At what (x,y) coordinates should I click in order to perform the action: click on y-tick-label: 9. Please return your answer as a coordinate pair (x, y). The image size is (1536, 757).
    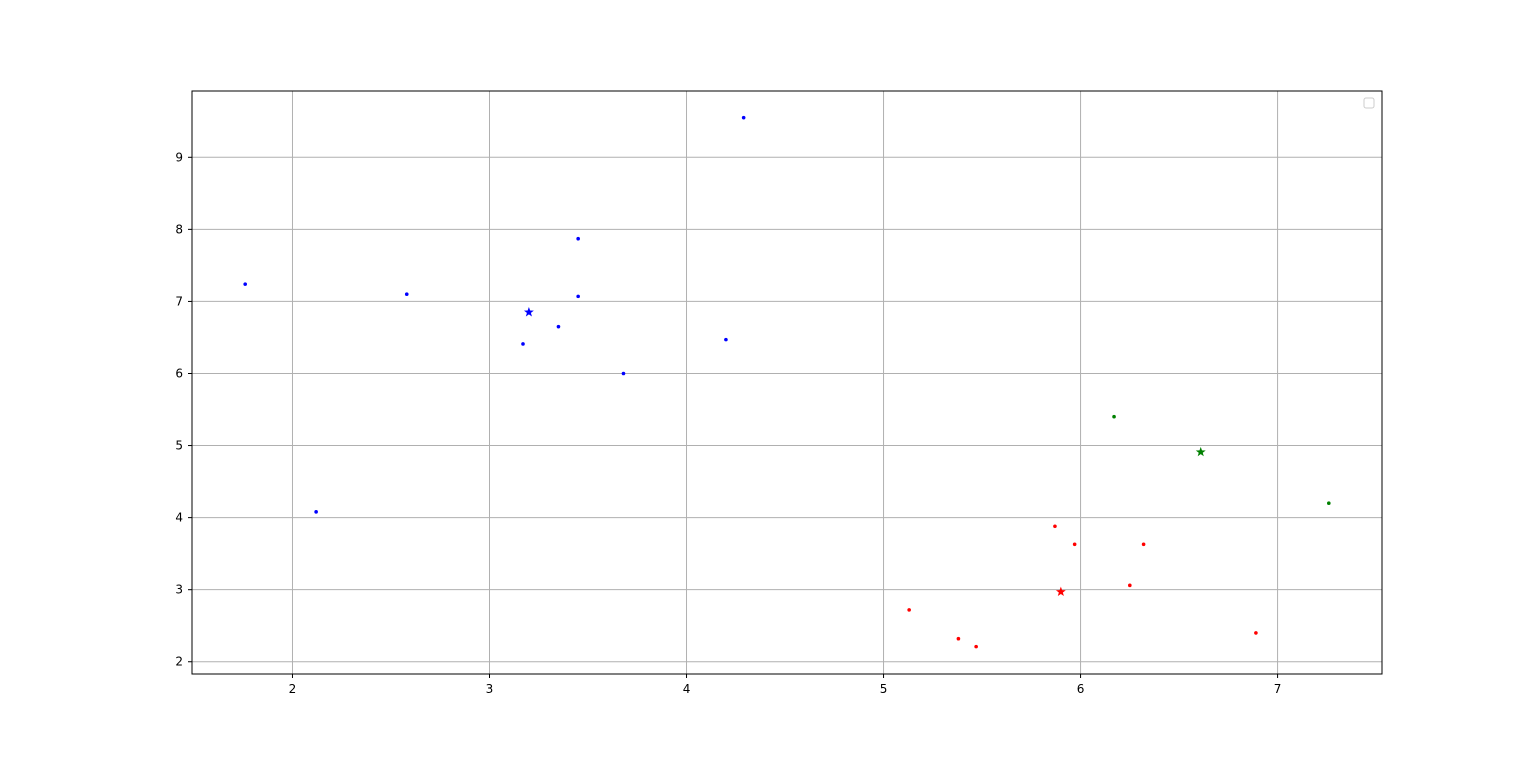
    Looking at the image, I should click on (179, 157).